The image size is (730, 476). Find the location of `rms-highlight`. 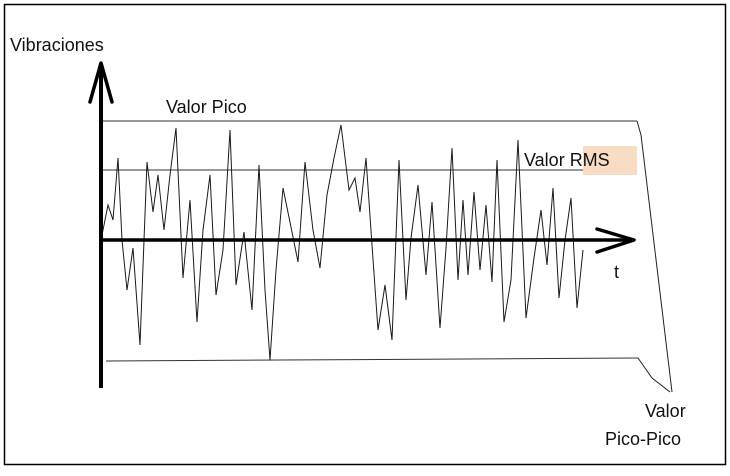

rms-highlight is located at coordinates (610, 160).